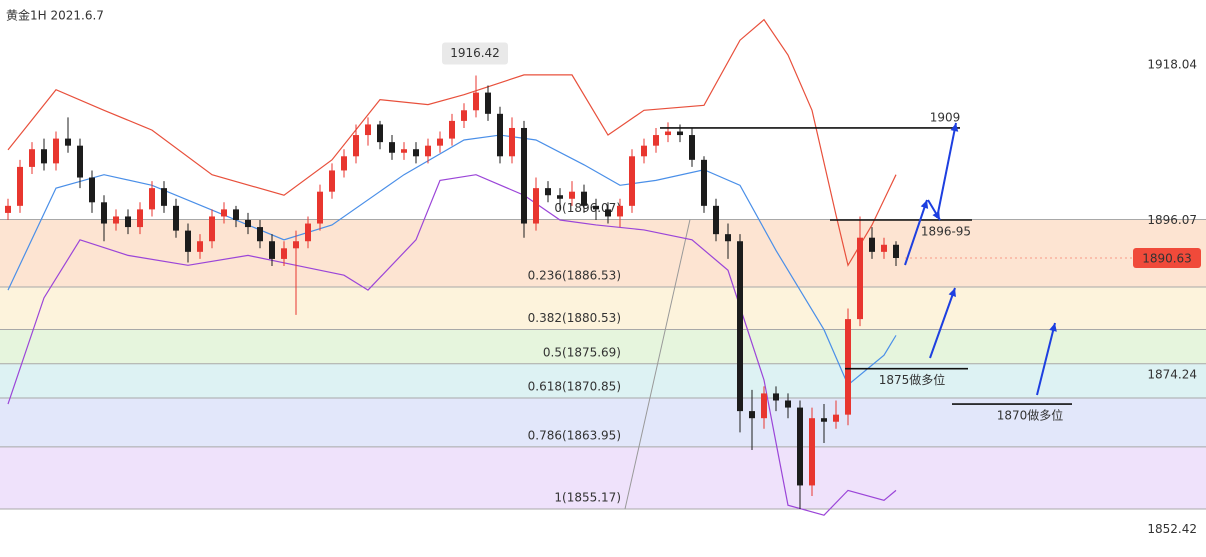  I want to click on fib-label: 1(1855.17), so click(587, 498).